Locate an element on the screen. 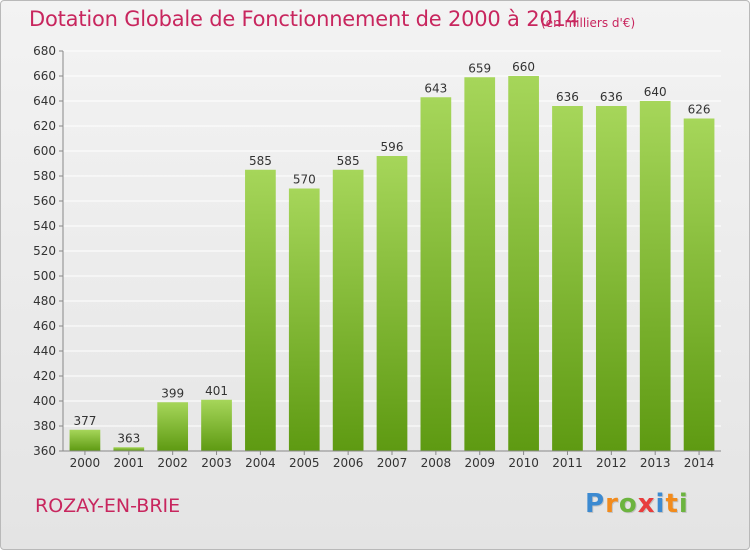 This screenshot has height=550, width=750. x-tick-label: 2012 is located at coordinates (611, 463).